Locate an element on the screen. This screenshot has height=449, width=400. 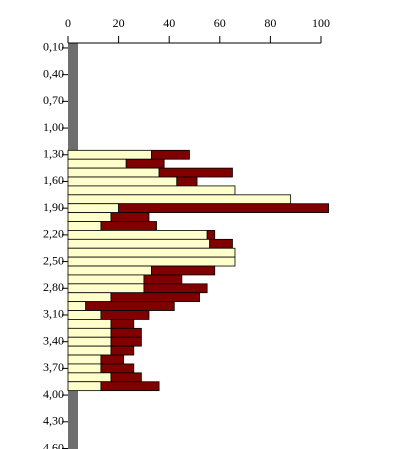
y-tick-label: 2,80 is located at coordinates (53, 287).